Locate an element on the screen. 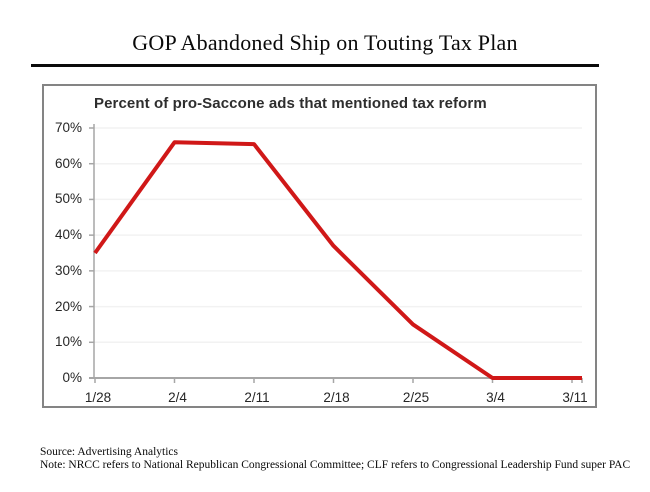  y-tick-label: 0% is located at coordinates (72, 377).